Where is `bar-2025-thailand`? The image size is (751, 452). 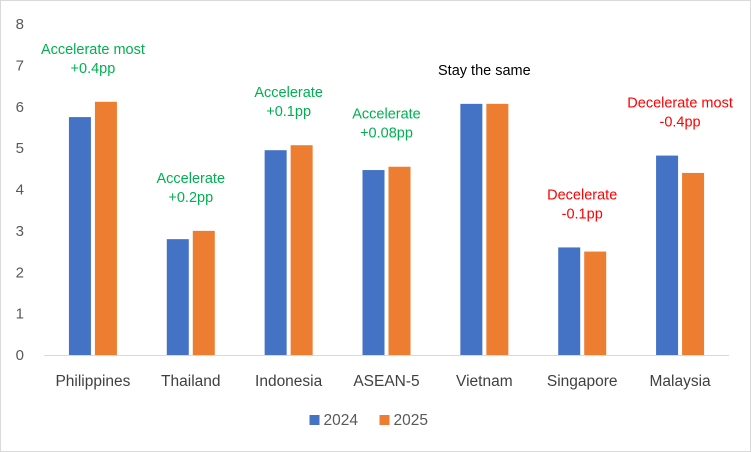 bar-2025-thailand is located at coordinates (203, 292).